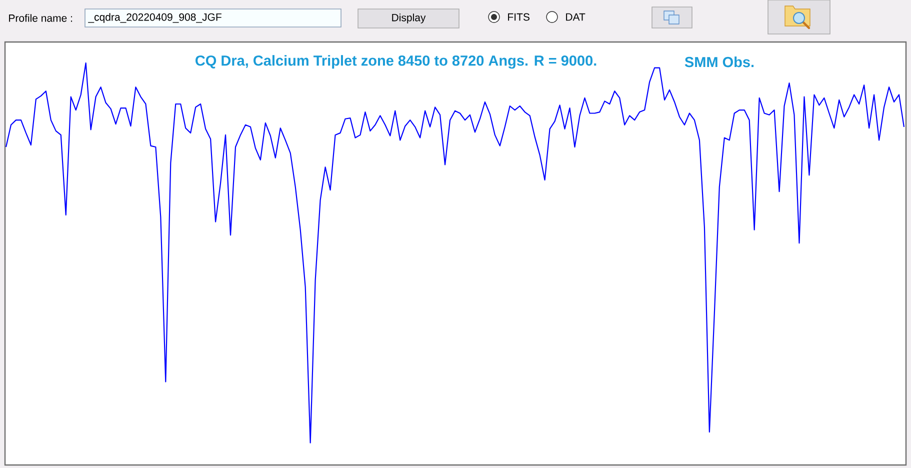 This screenshot has height=468, width=911. Describe the element at coordinates (40, 18) in the screenshot. I see `text: Profile name :` at that location.